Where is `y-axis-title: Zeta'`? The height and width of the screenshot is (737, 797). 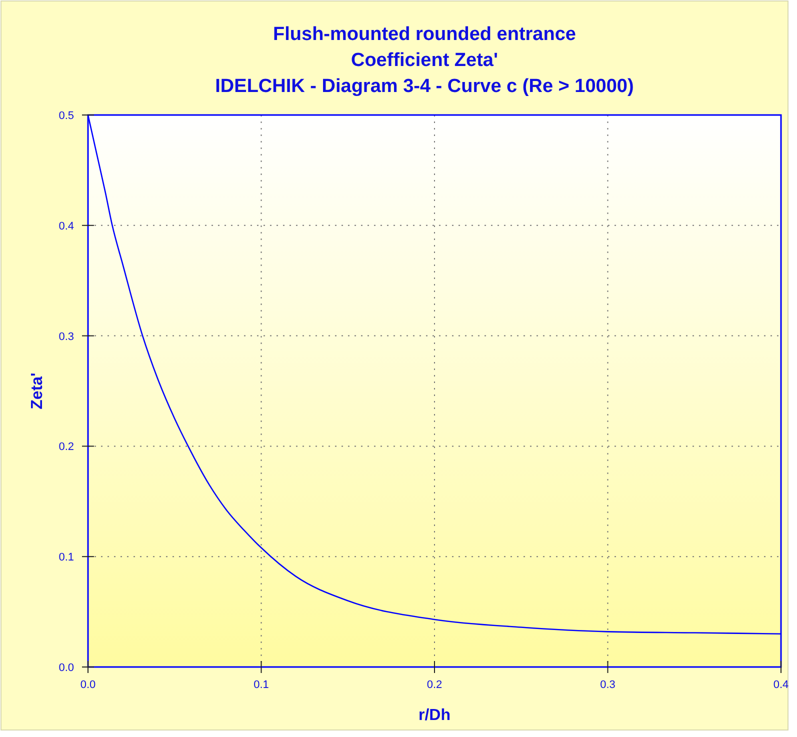
y-axis-title: Zeta' is located at coordinates (37, 391).